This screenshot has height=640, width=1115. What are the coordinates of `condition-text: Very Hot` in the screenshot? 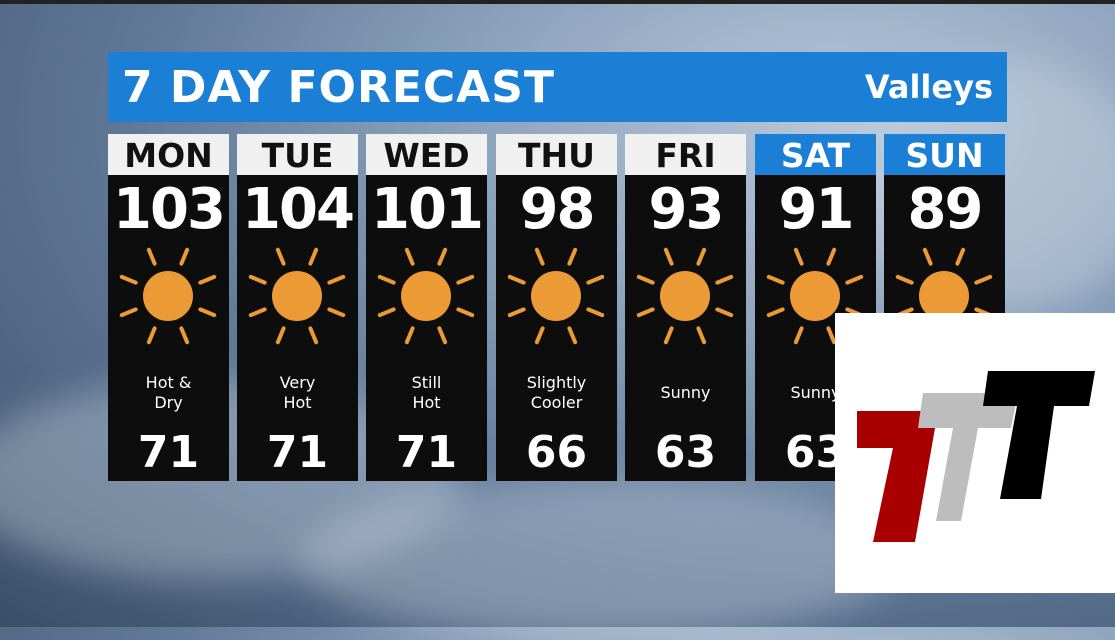 It's located at (297, 393).